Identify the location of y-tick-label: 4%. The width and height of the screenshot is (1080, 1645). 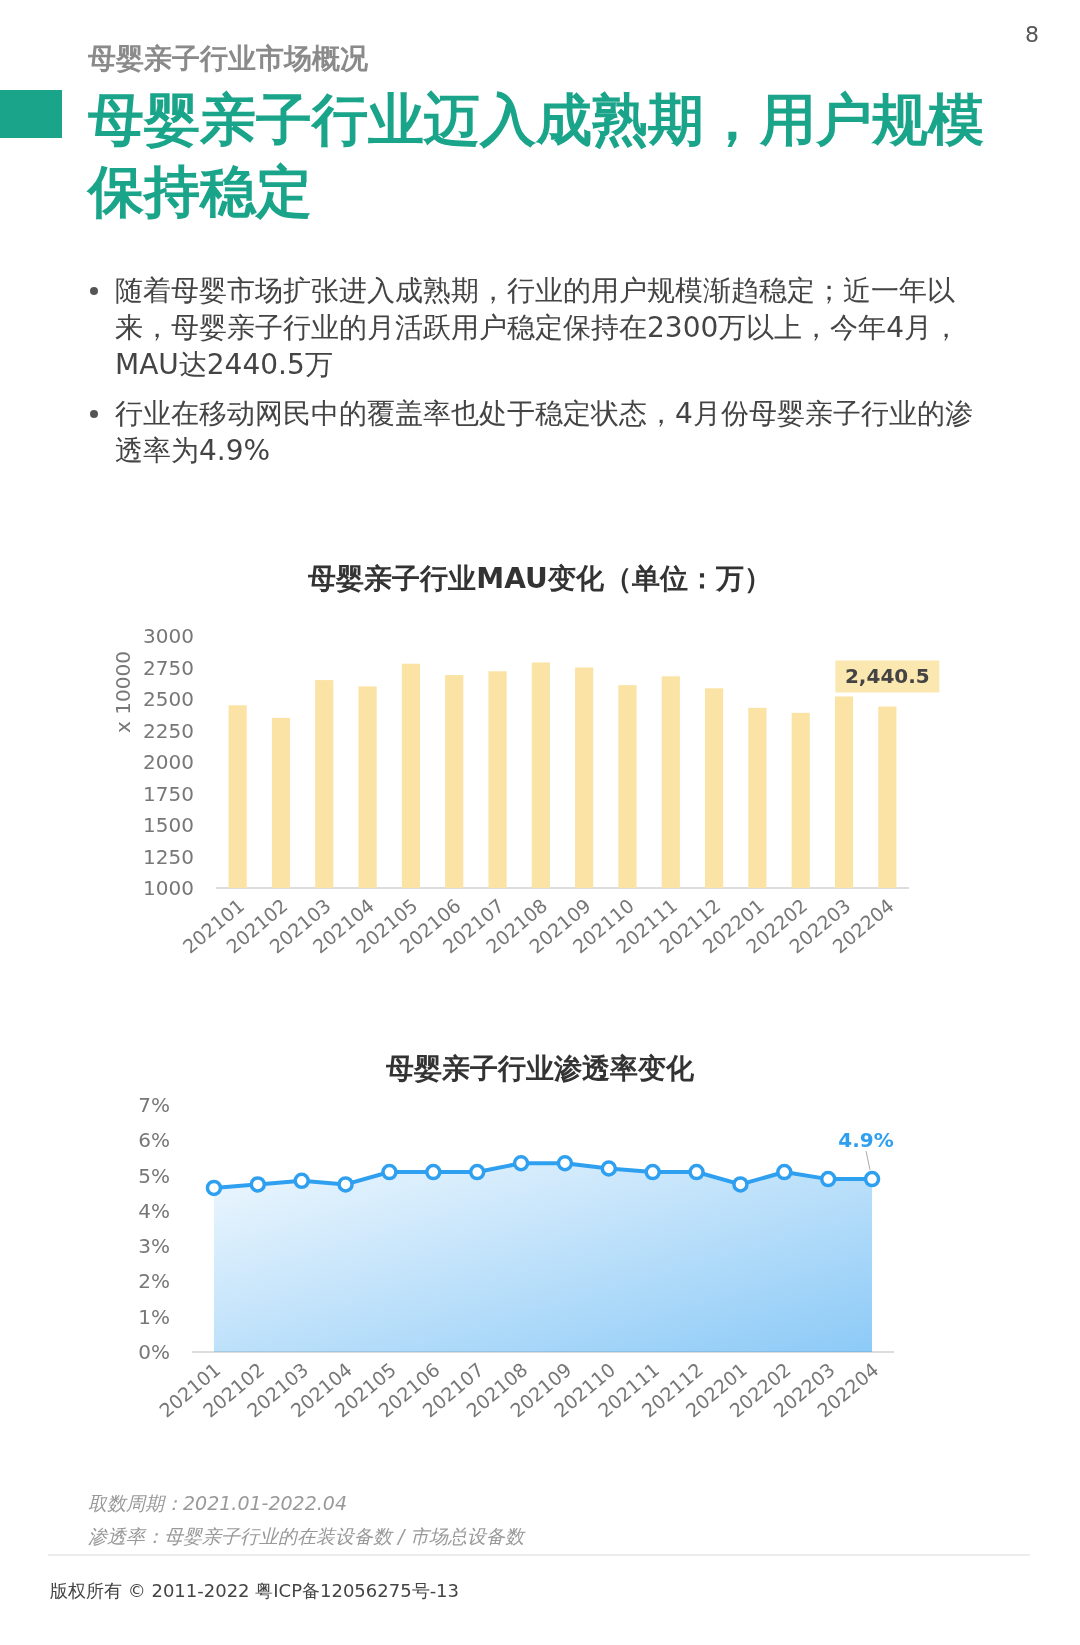
(154, 1210).